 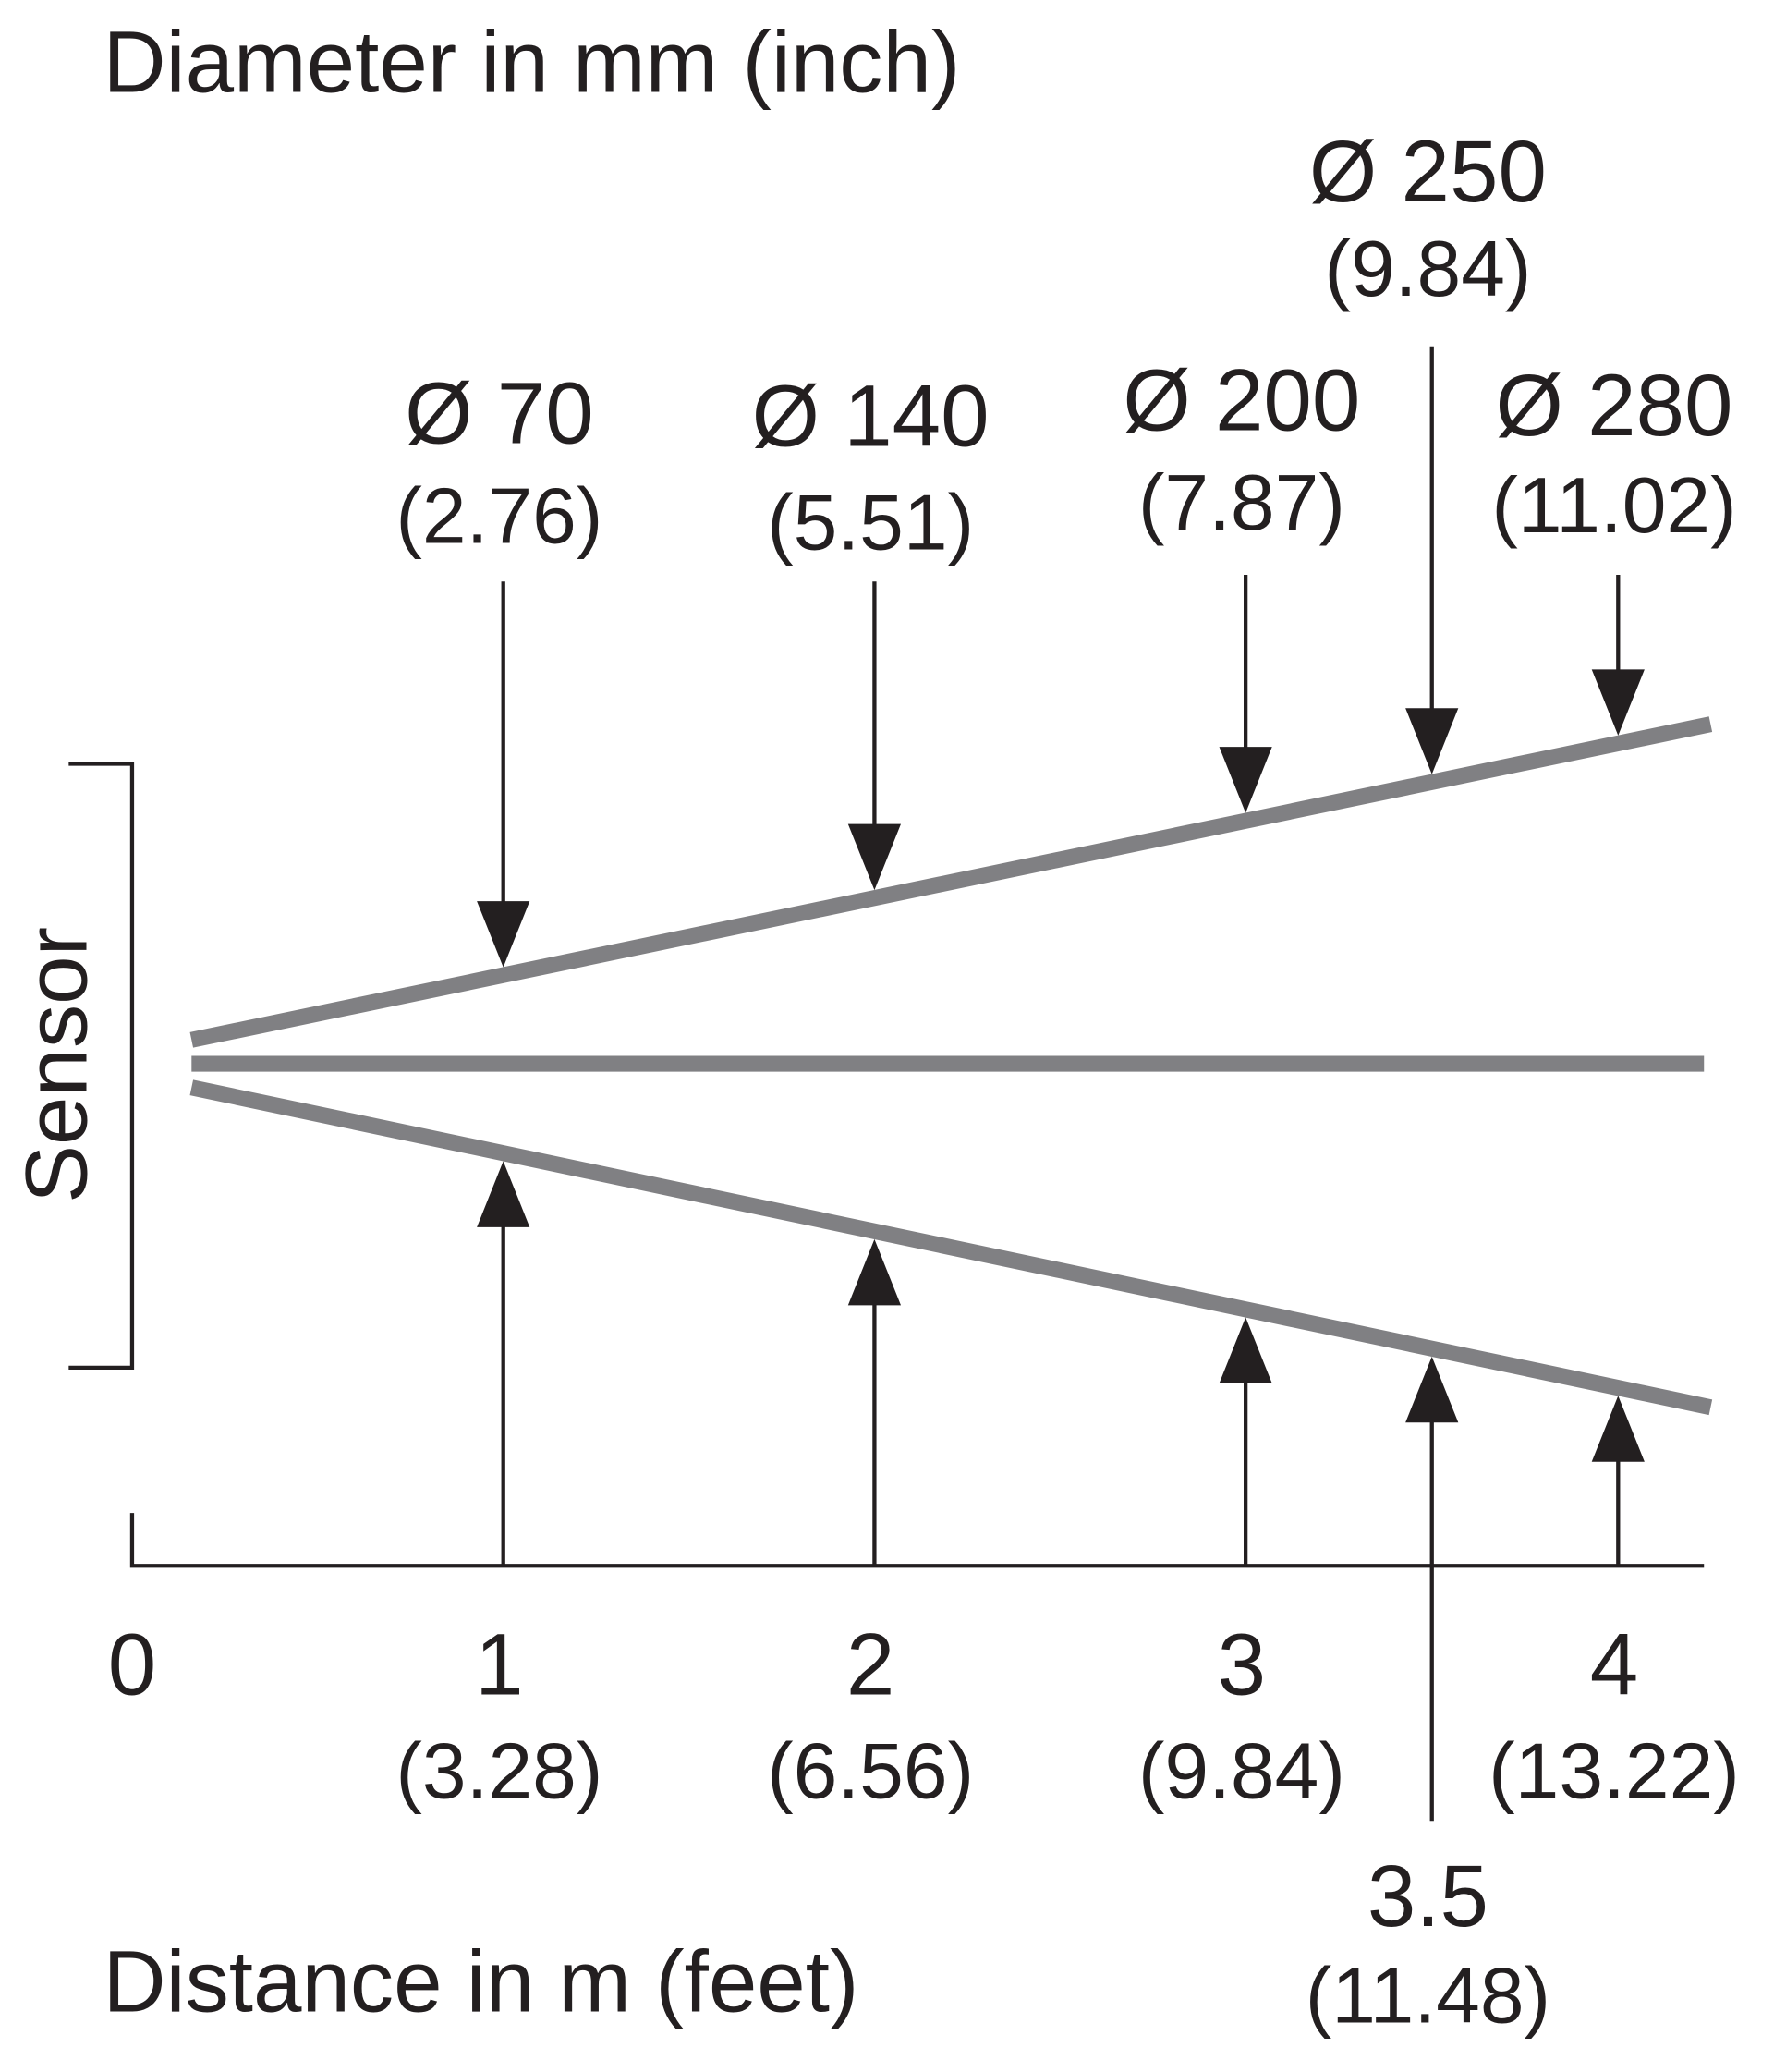 I want to click on diameter-inch-label: (7.87), so click(x=1241, y=502).